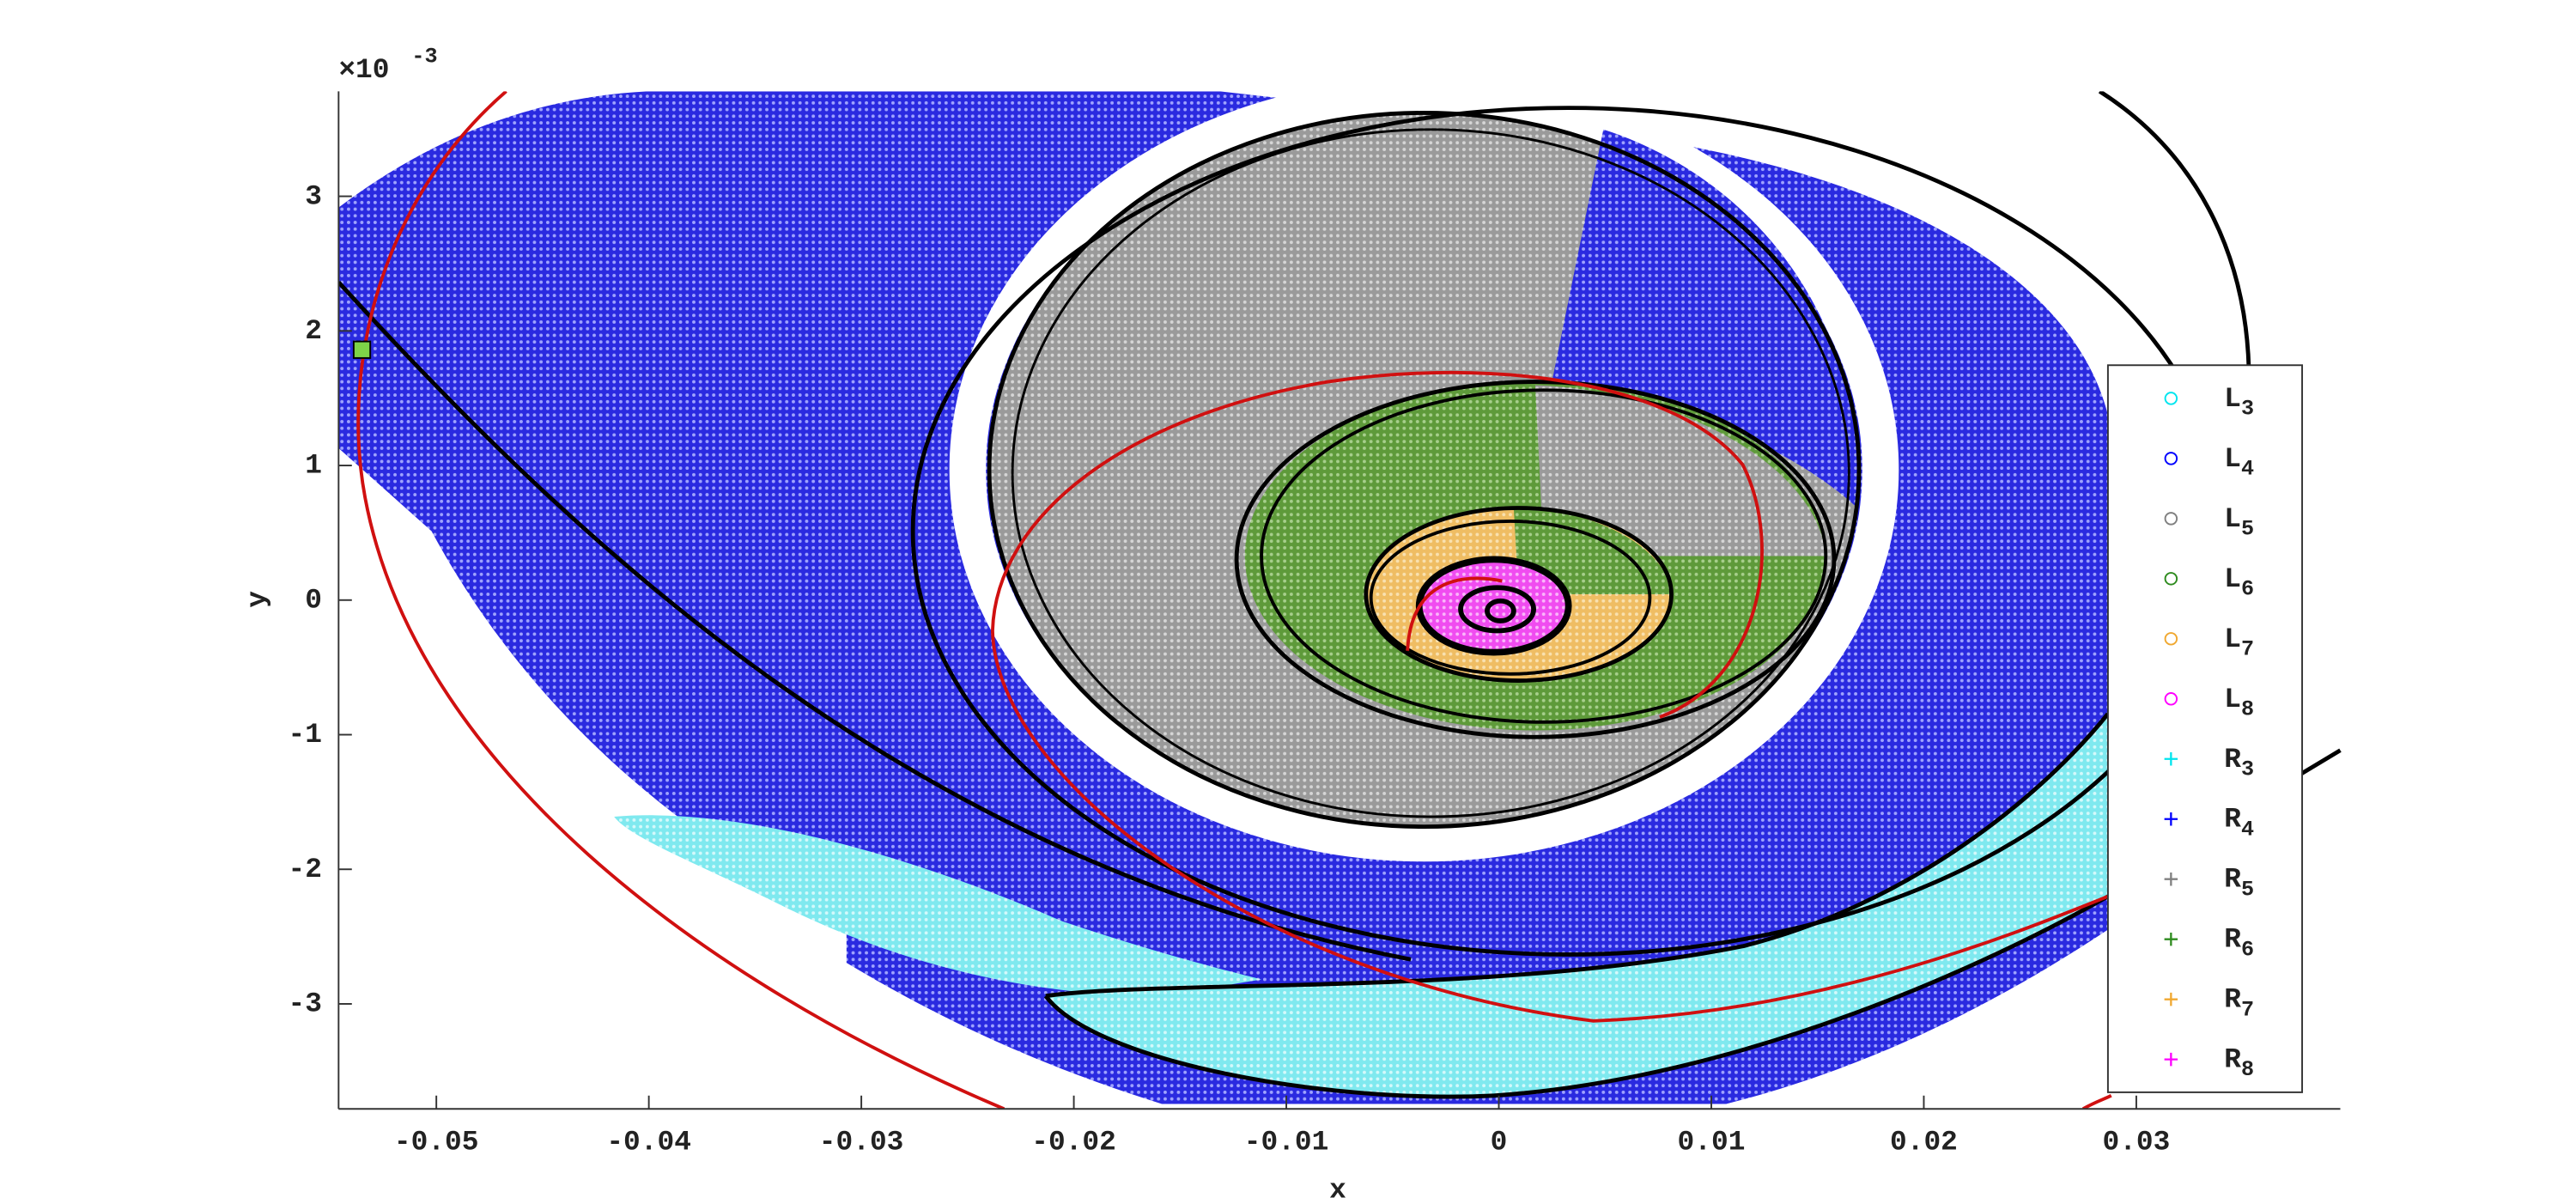 The width and height of the screenshot is (2576, 1204). Describe the element at coordinates (313, 466) in the screenshot. I see `y-tick-label: 1` at that location.